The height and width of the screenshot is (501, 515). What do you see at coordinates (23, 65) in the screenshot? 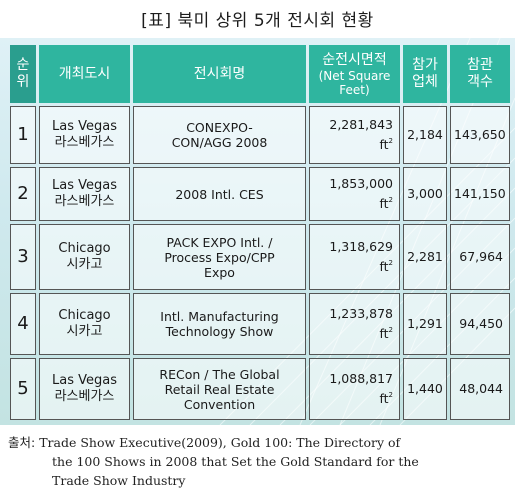
I see `header-rank-line: 순` at bounding box center [23, 65].